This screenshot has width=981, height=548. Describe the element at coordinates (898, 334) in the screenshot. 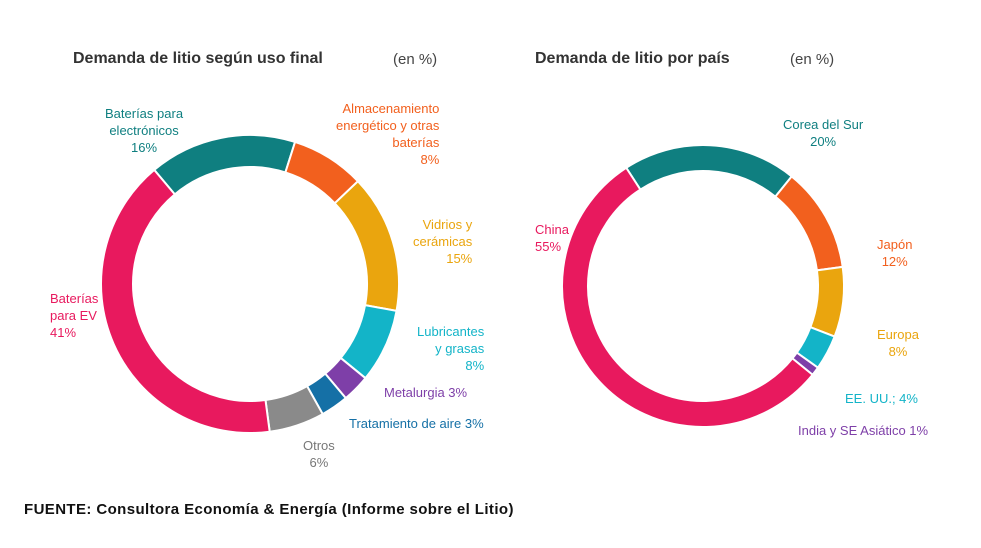

I see `label-text: Europa` at that location.